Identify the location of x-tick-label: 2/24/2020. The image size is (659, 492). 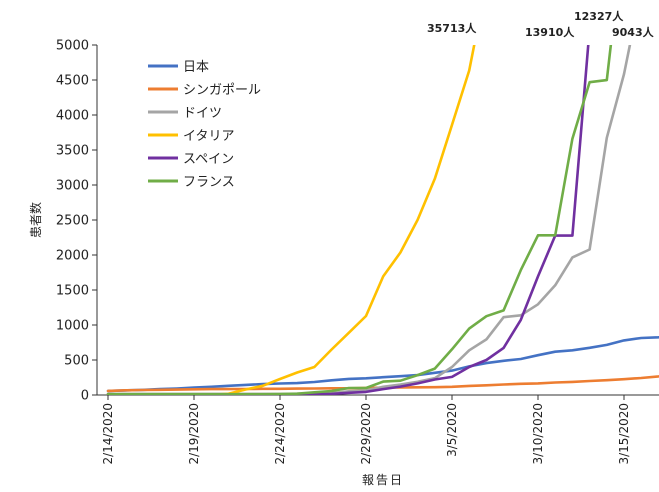
(280, 434).